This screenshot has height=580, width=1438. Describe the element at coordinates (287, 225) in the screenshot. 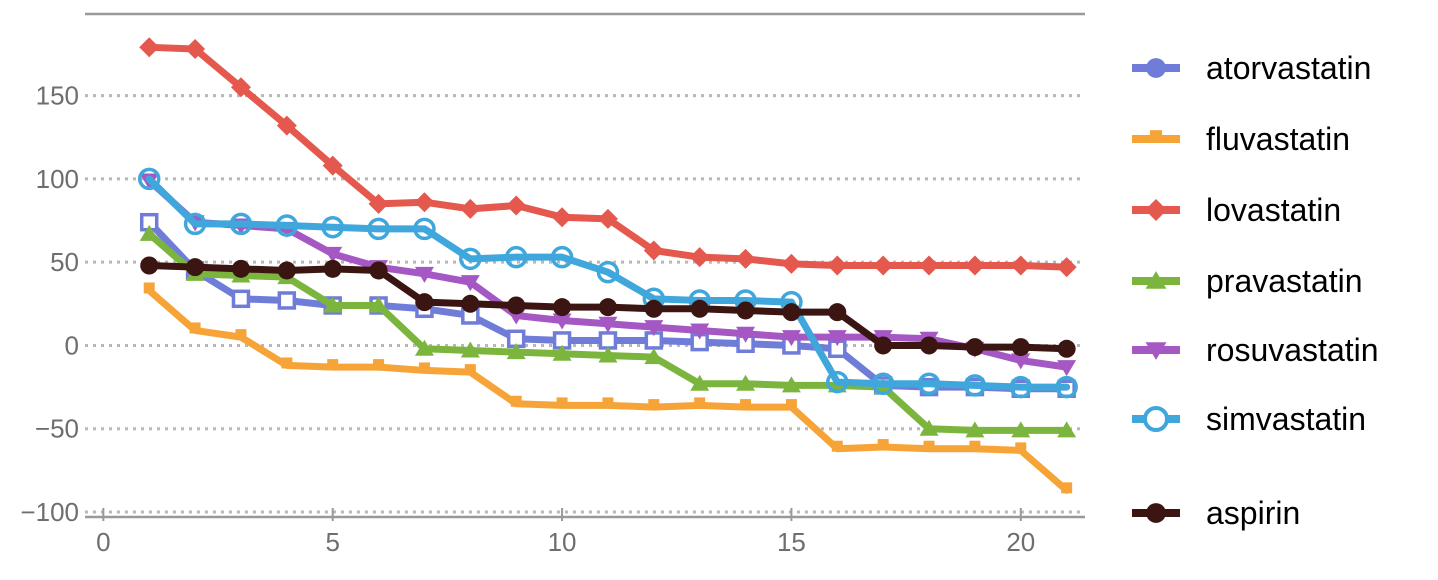

I see `simvastatin-marker-x4` at that location.